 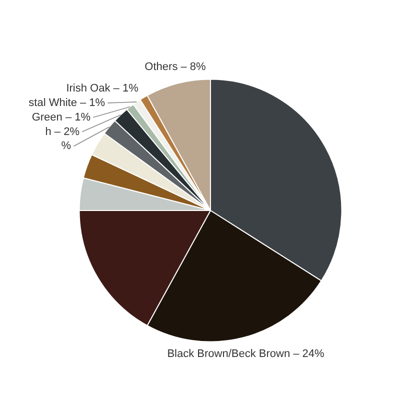 I want to click on slice-label: Green – 1%, so click(x=61, y=117).